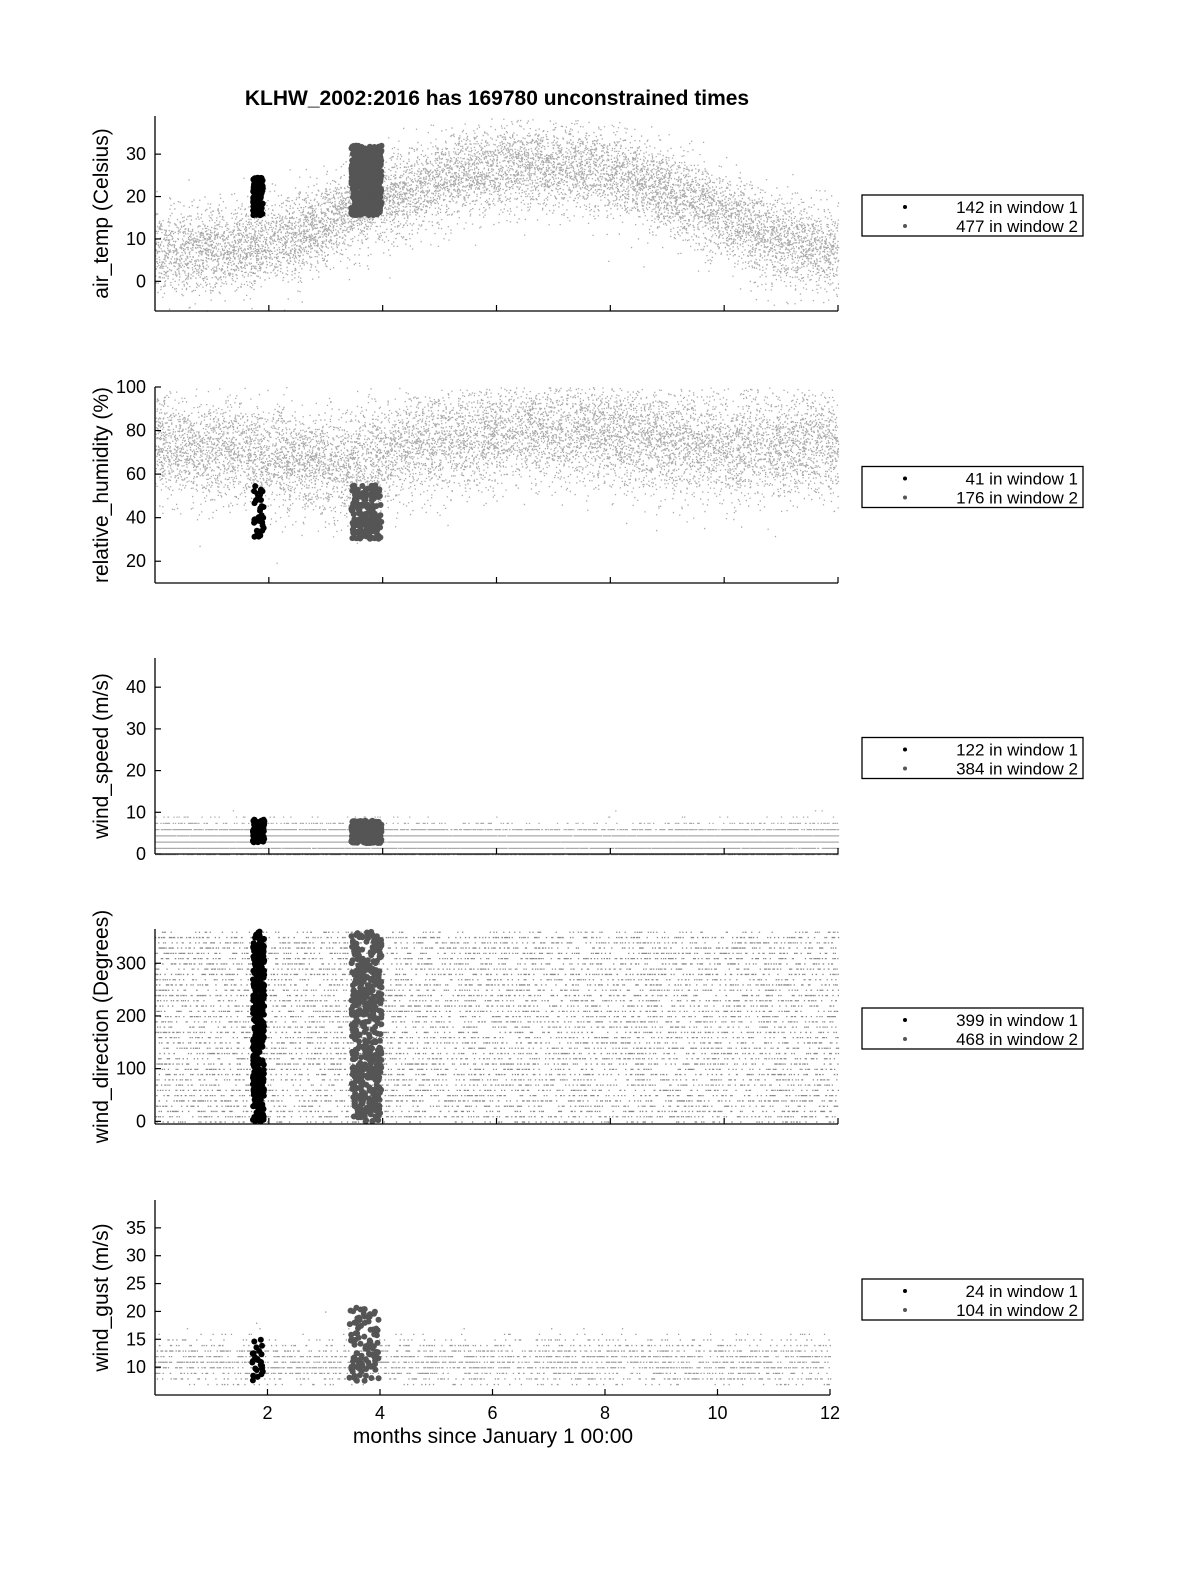 Image resolution: width=1200 pixels, height=1575 pixels. I want to click on x-tick-label: 12, so click(830, 1413).